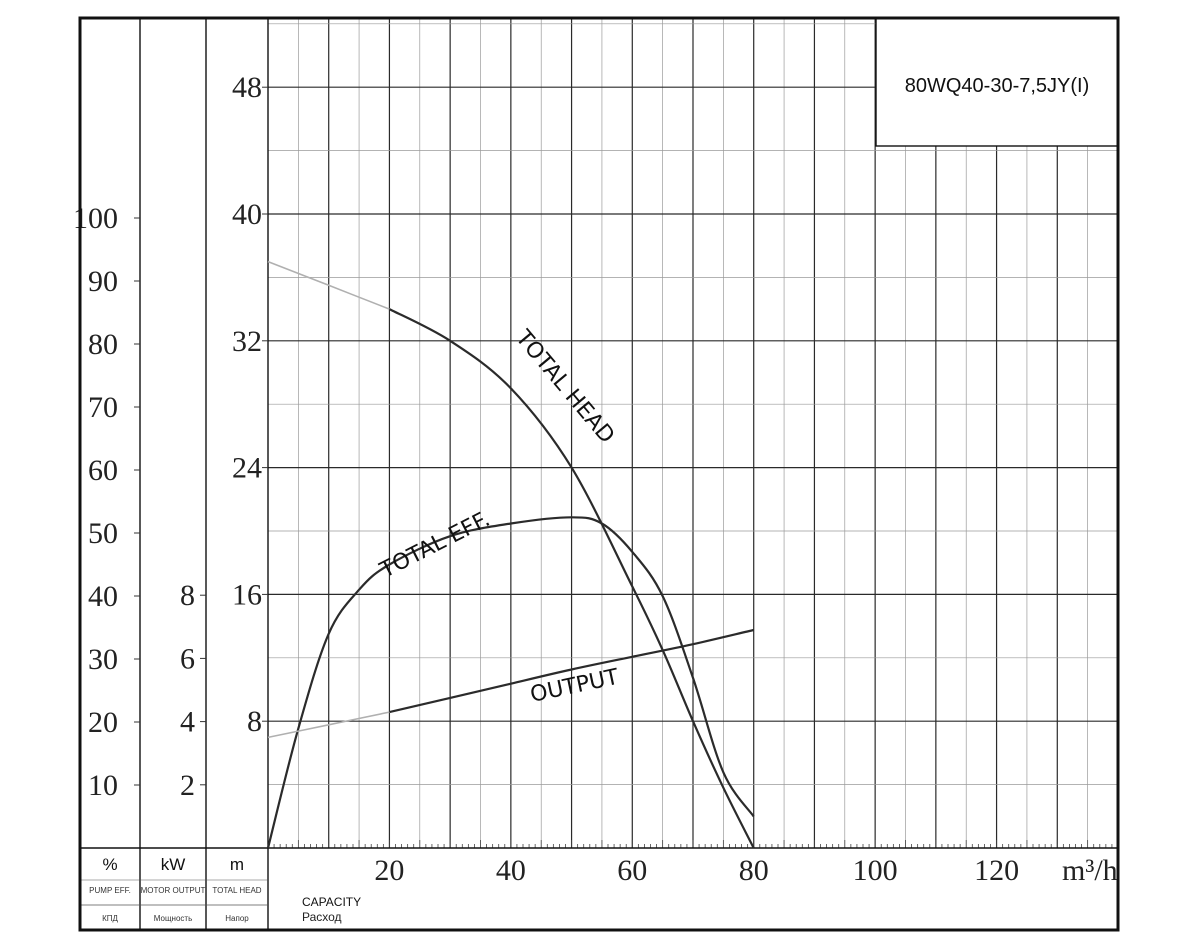 This screenshot has width=1200, height=950. Describe the element at coordinates (574, 686) in the screenshot. I see `output-label: OUTPUT` at that location.